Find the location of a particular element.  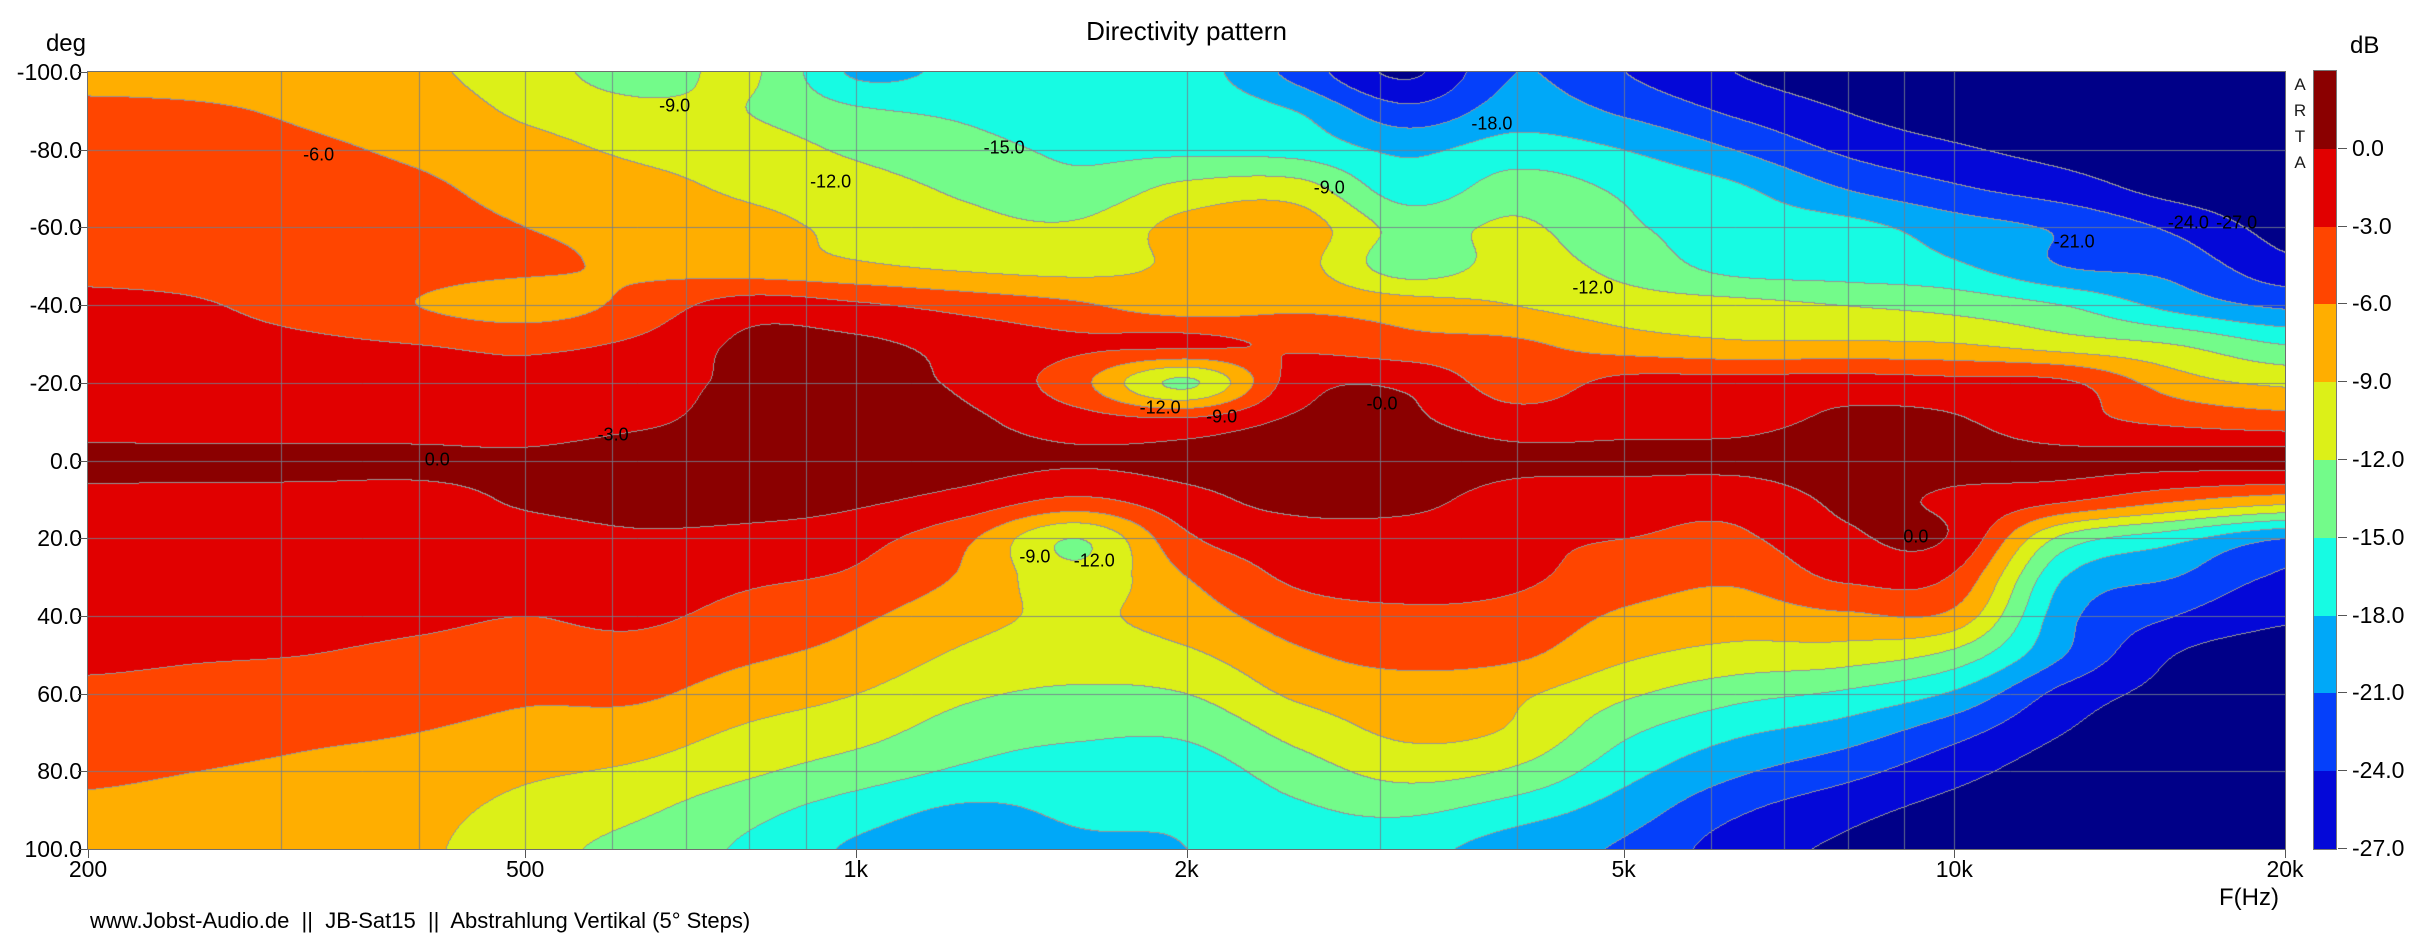

y-tick-label: 40.0 is located at coordinates (59, 615).